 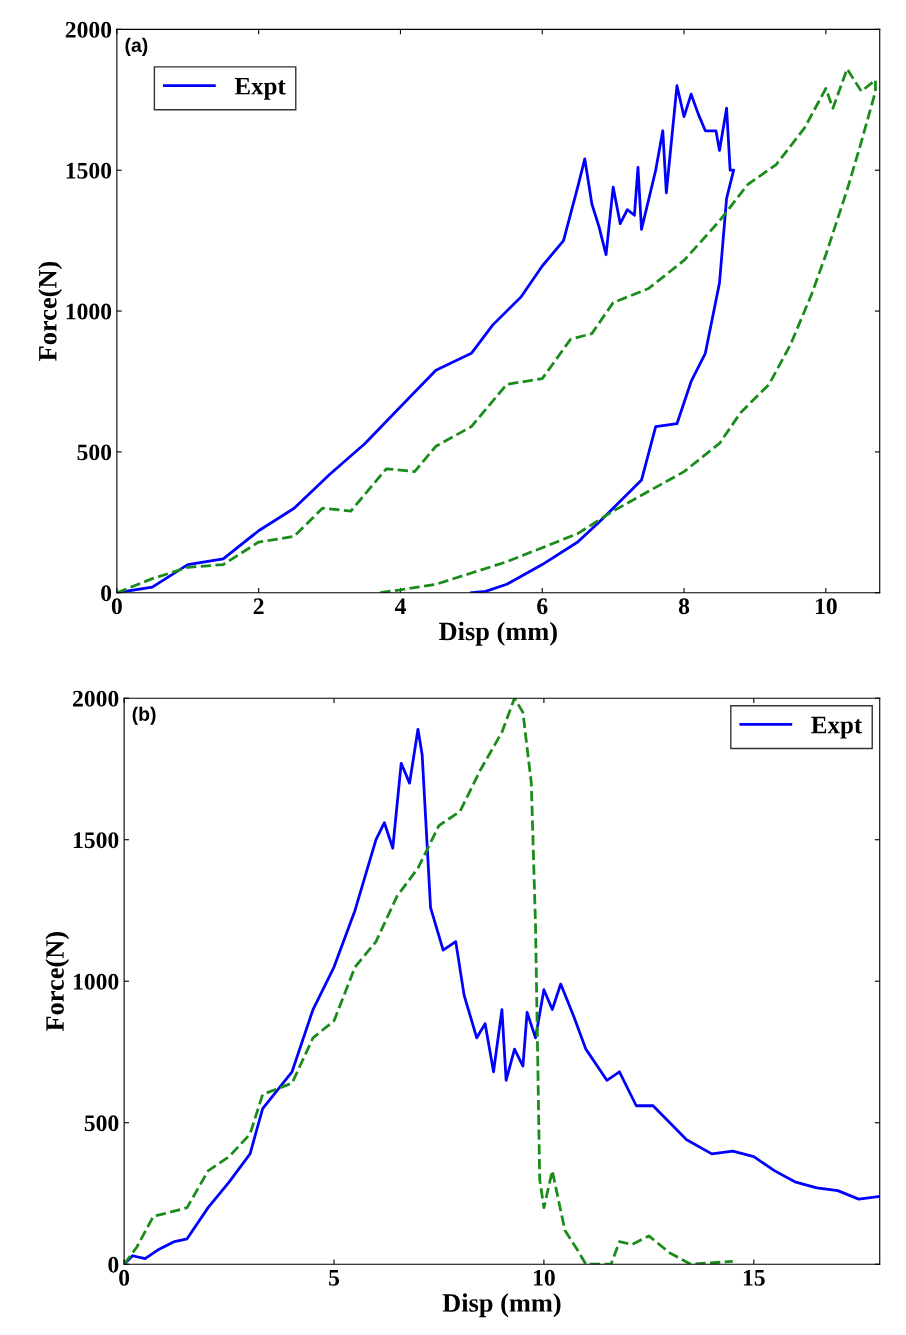 What do you see at coordinates (400, 606) in the screenshot?
I see `x-tick-label: 4` at bounding box center [400, 606].